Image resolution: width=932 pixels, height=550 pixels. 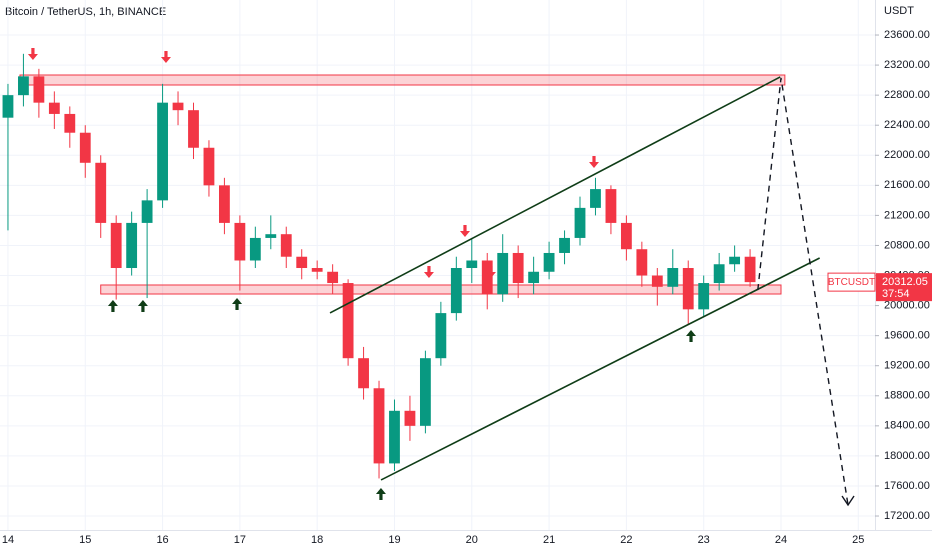 What do you see at coordinates (899, 11) in the screenshot?
I see `axis-unit: USDT` at bounding box center [899, 11].